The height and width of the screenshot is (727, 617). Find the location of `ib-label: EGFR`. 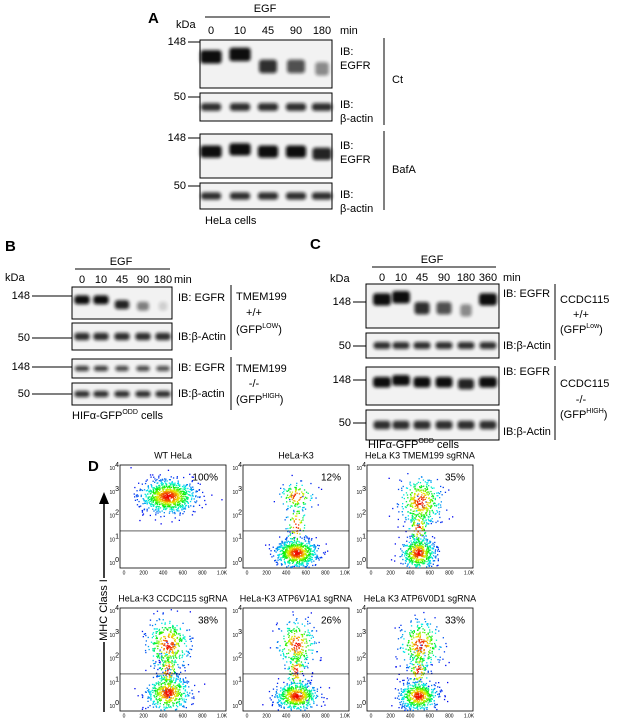

ib-label: EGFR is located at coordinates (355, 66).